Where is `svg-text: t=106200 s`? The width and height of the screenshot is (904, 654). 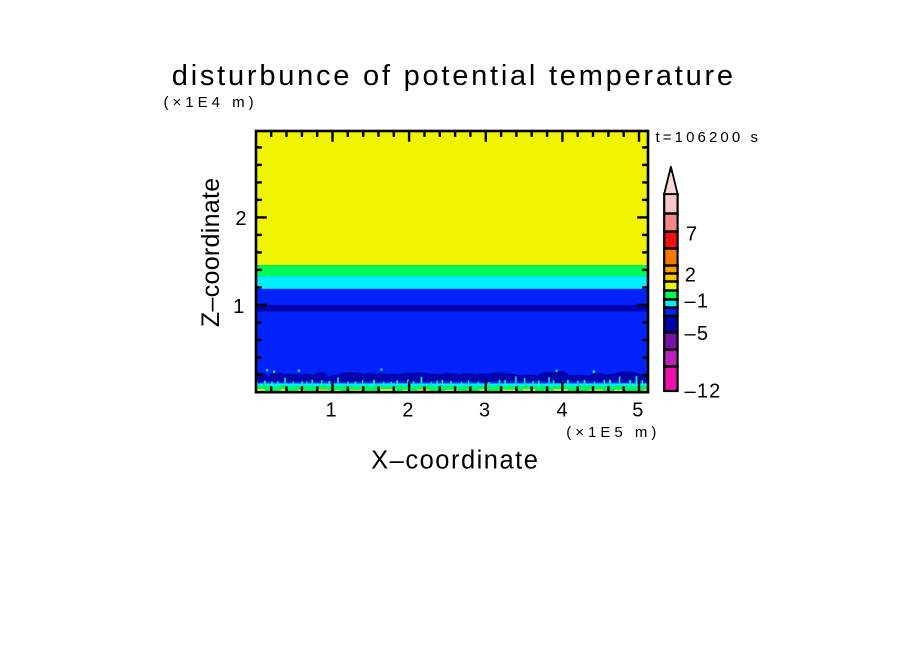 svg-text: t=106200 s is located at coordinates (709, 137).